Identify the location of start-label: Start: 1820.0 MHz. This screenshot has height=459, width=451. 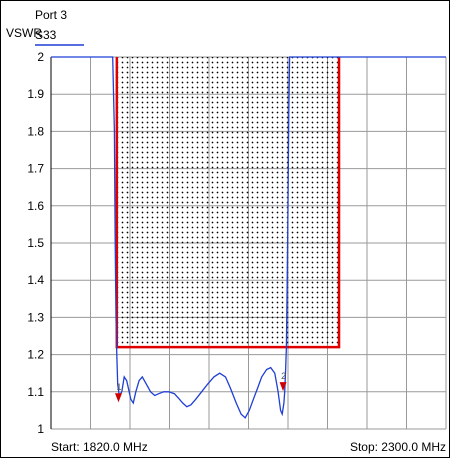
(99, 447).